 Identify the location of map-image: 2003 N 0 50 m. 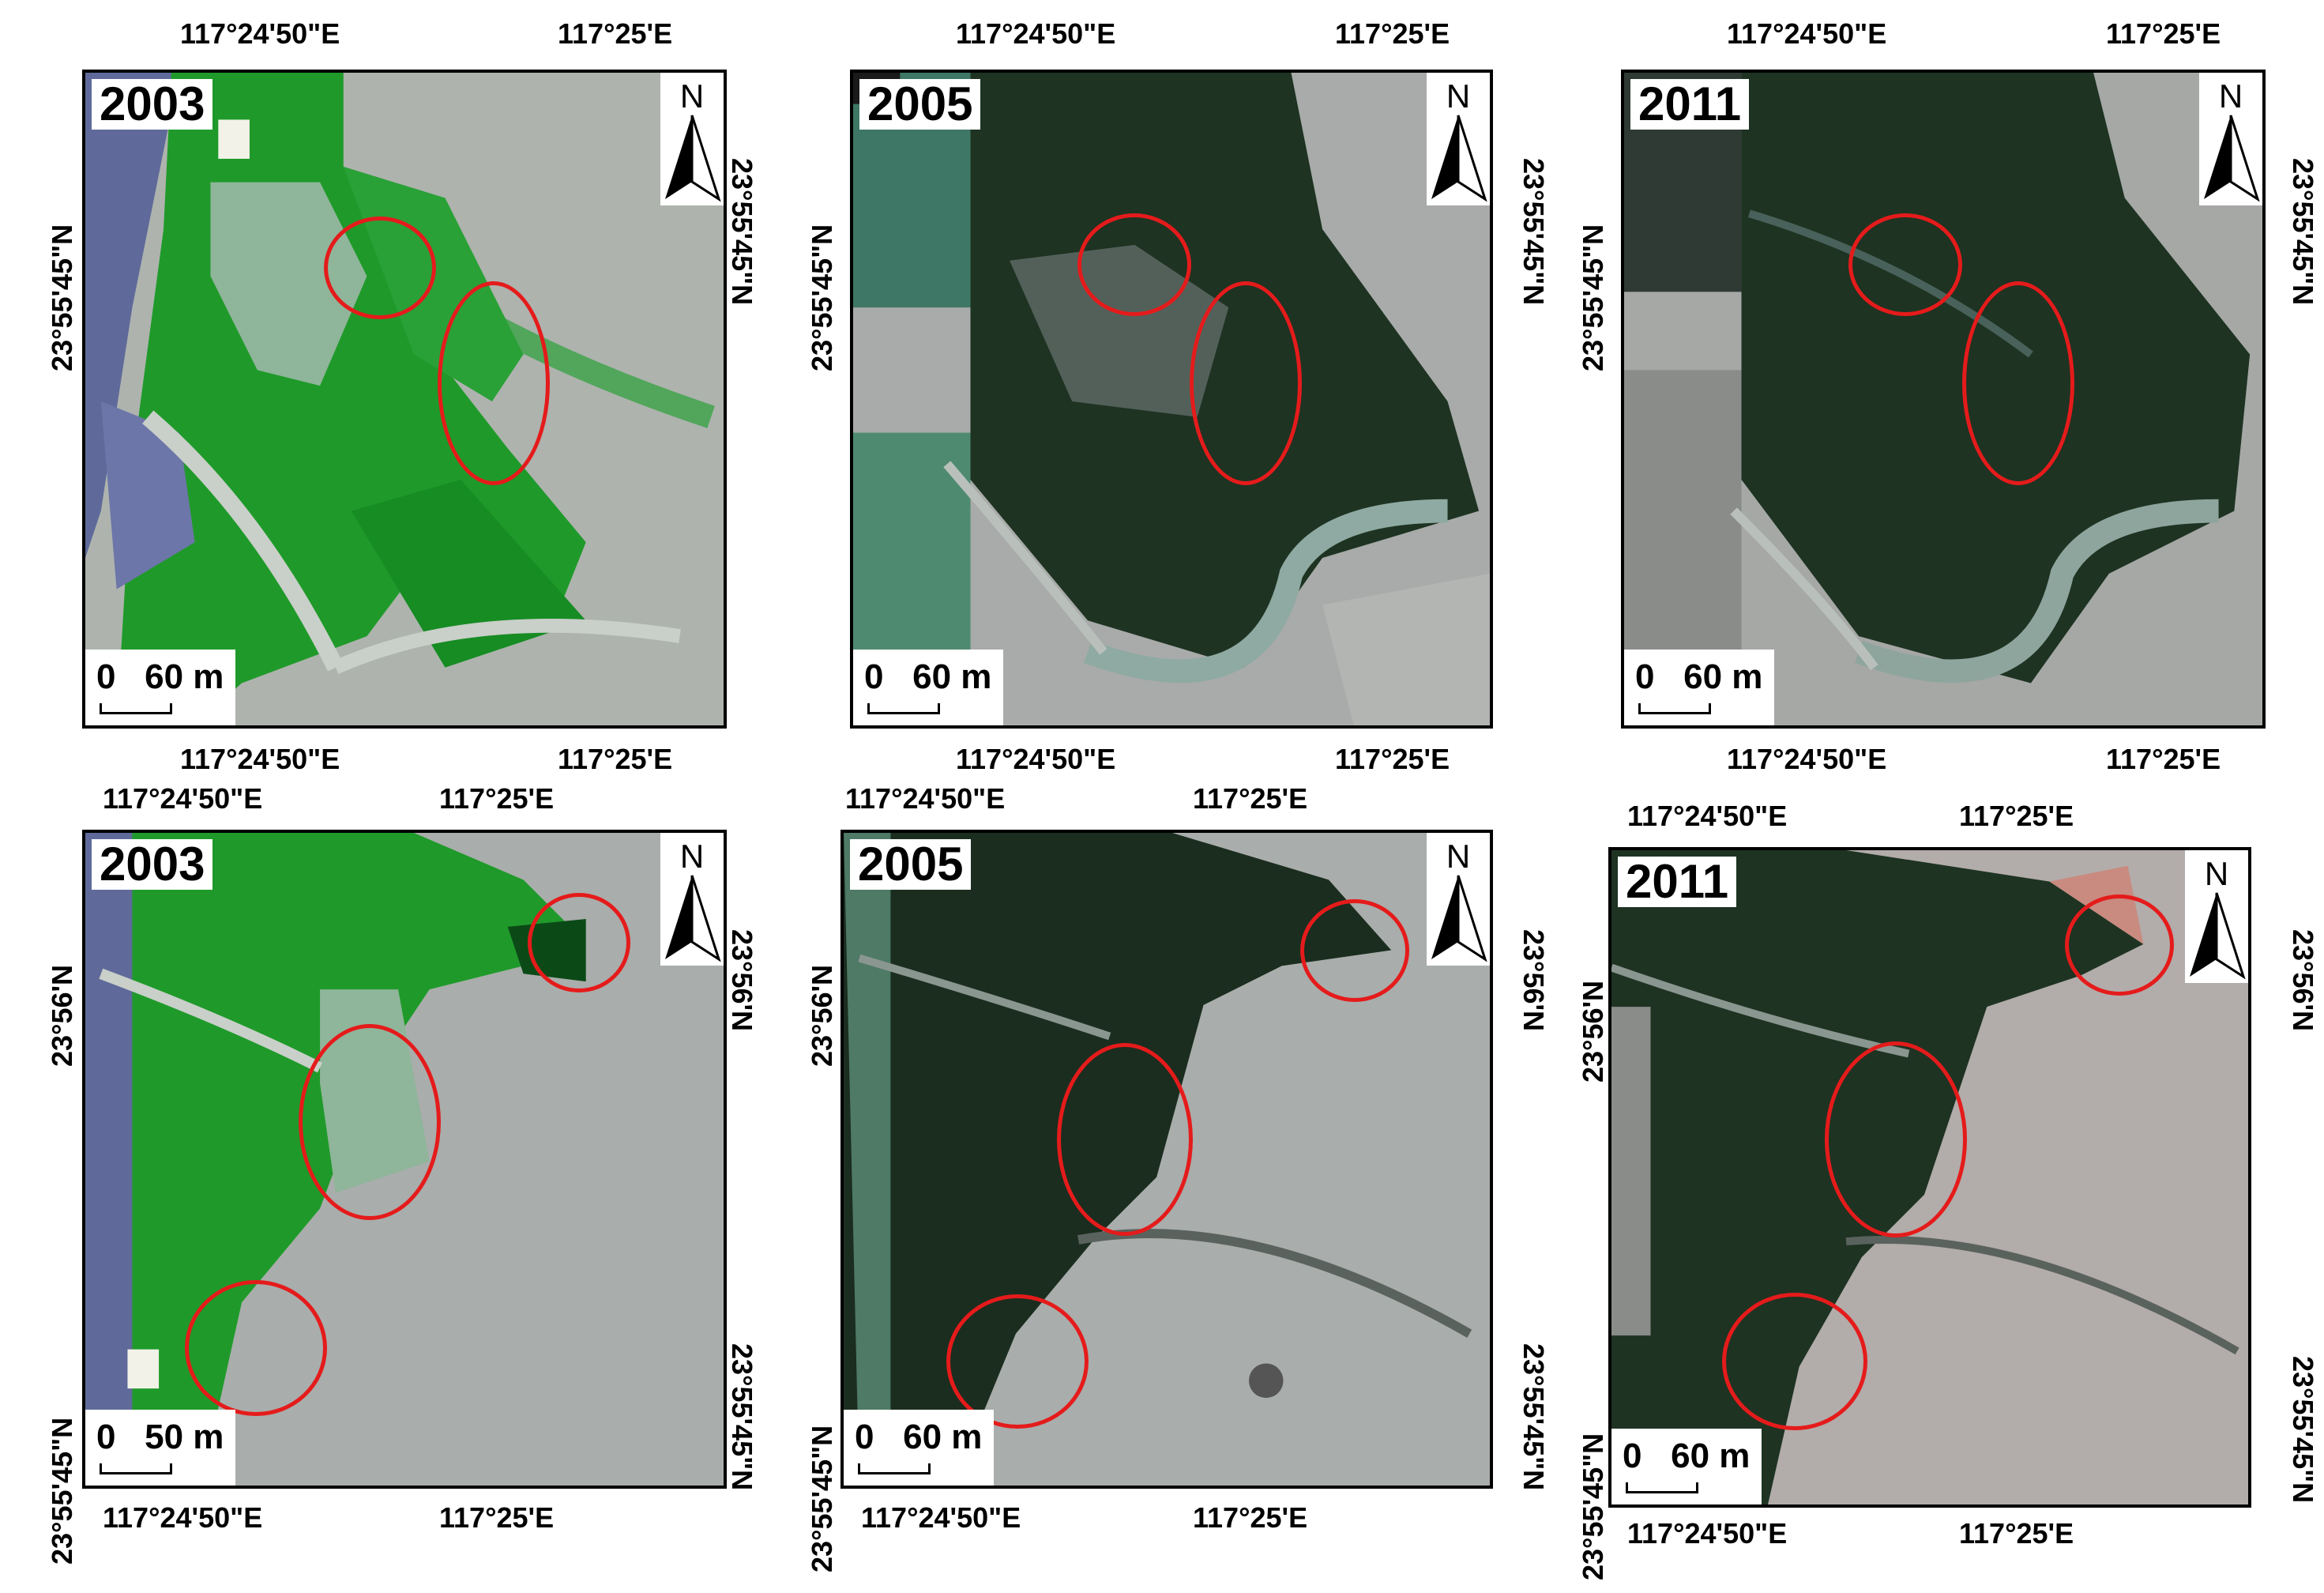
(404, 1159).